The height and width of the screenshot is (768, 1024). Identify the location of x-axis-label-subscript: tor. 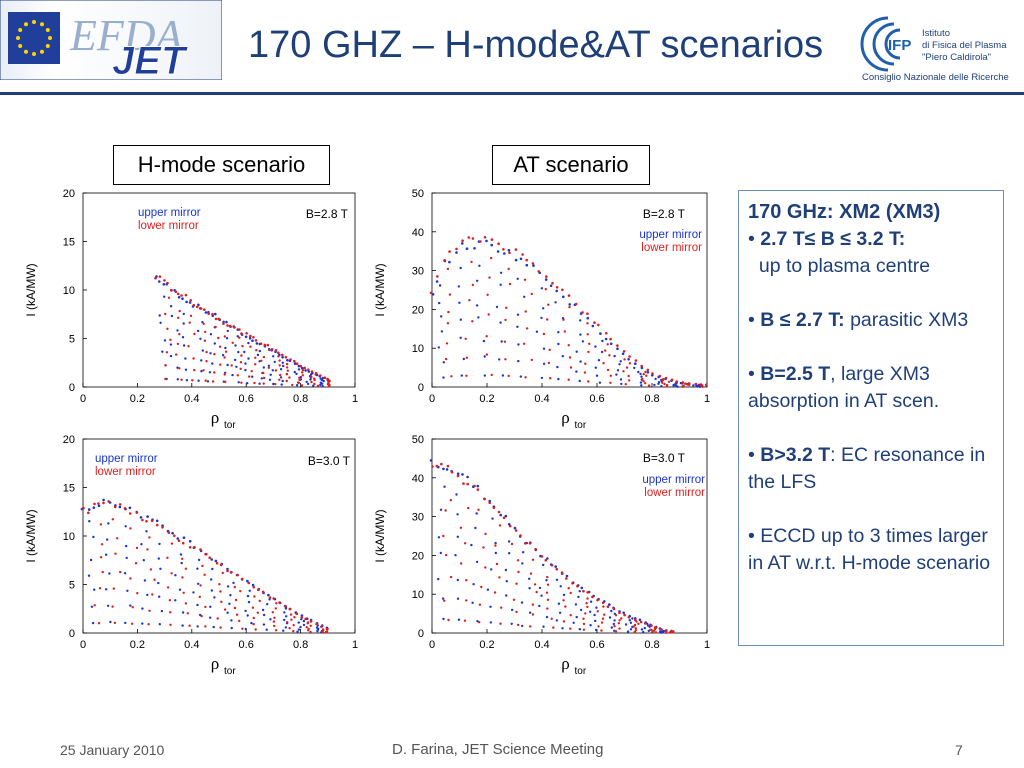
(581, 425).